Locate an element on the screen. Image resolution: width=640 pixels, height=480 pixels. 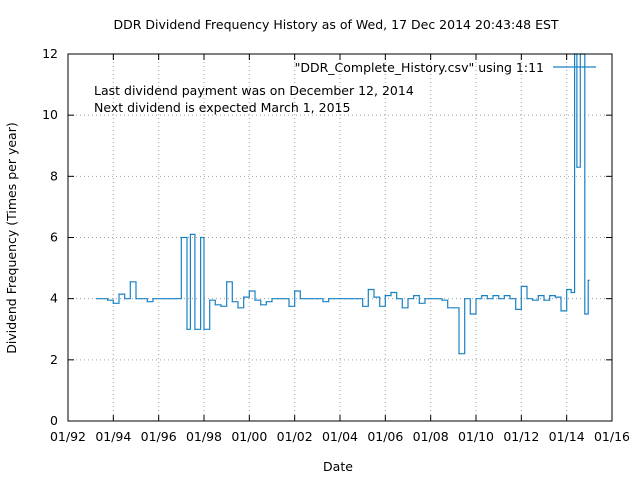
legend-label: "DDR_Complete_History.csv" using 1:11 is located at coordinates (419, 67).